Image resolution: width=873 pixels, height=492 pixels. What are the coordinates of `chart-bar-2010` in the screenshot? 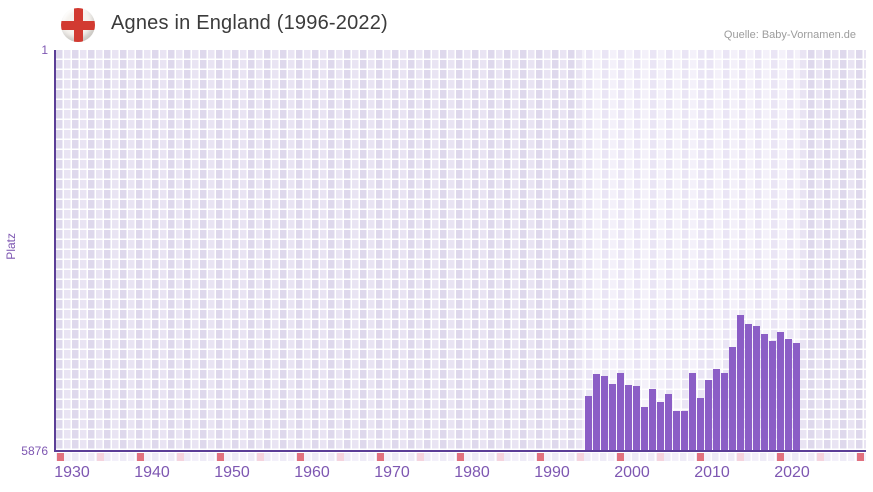 It's located at (700, 424).